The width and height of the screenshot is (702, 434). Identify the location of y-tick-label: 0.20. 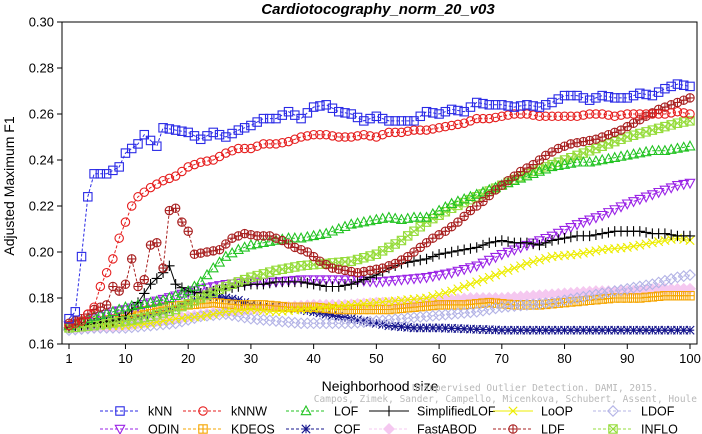
(41, 252).